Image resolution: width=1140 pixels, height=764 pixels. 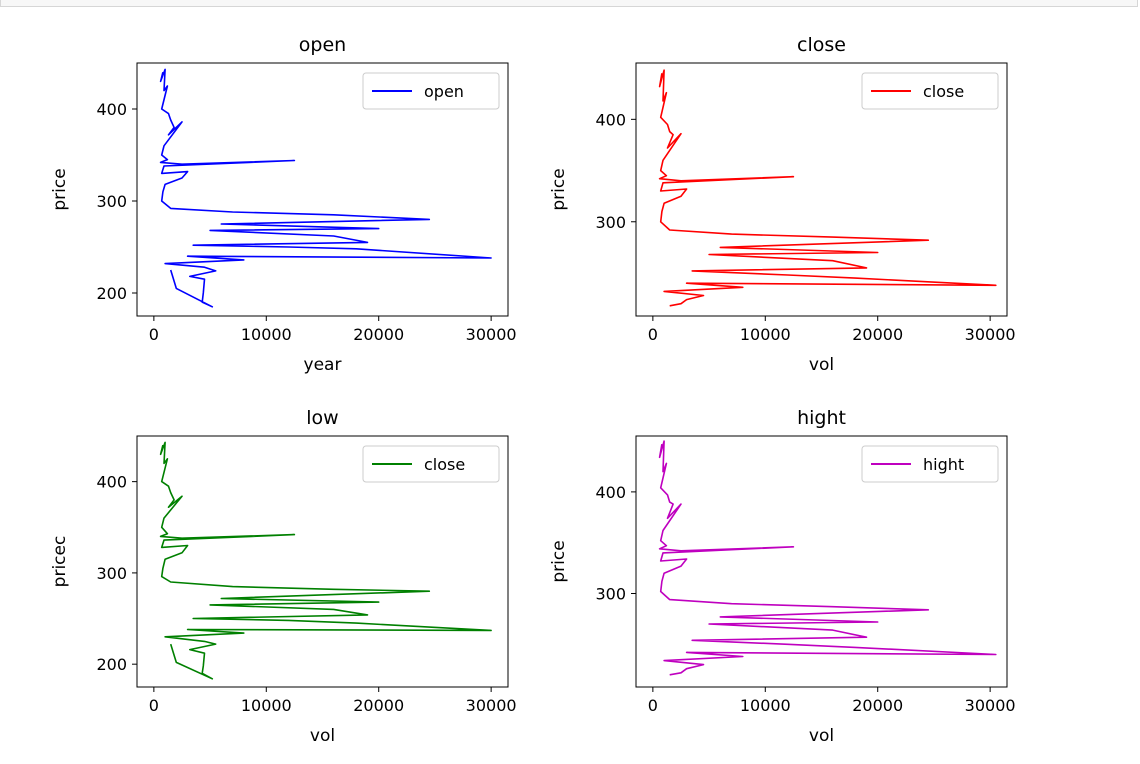 I want to click on legend: hight, so click(x=930, y=464).